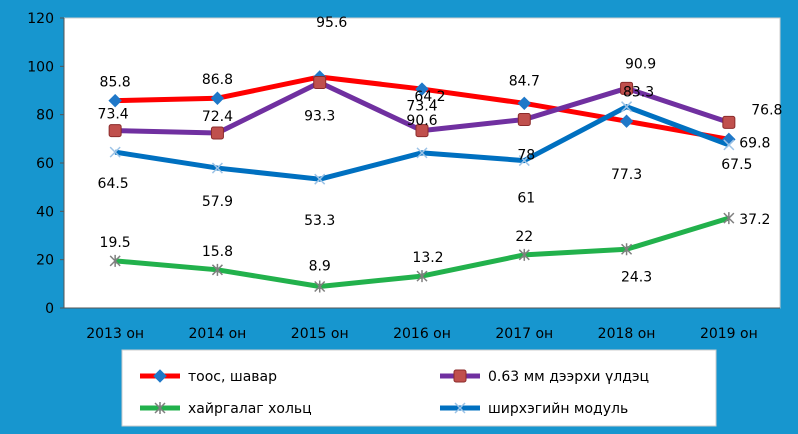 This screenshot has width=798, height=434. I want to click on data-label: 86.8, so click(217, 80).